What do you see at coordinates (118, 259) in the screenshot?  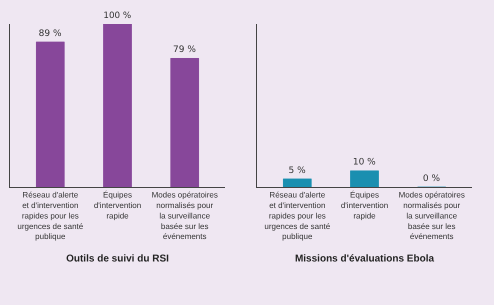 I see `x-axis-title: Outils de suivi du RSI` at bounding box center [118, 259].